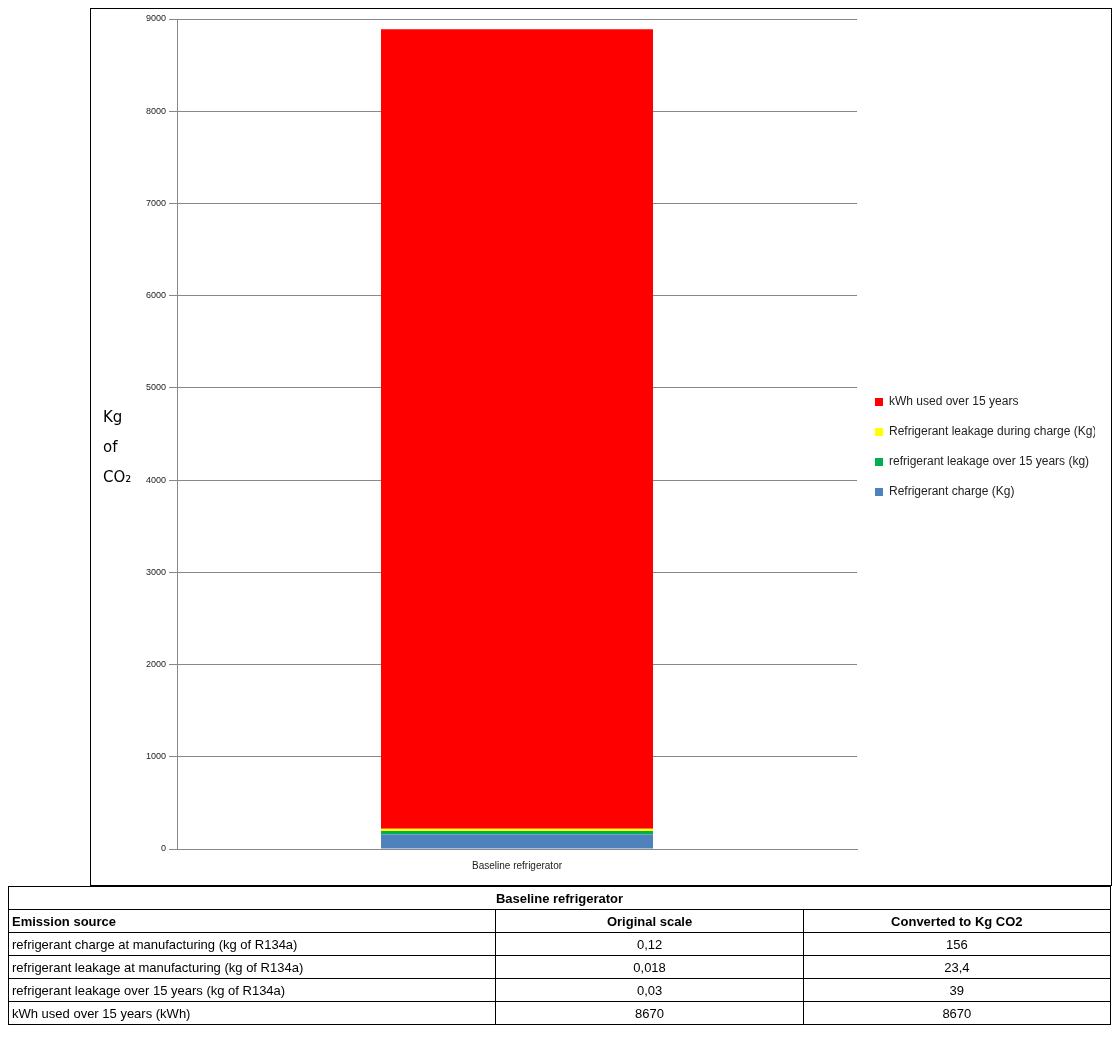 This screenshot has width=1119, height=1052. What do you see at coordinates (952, 491) in the screenshot?
I see `legend-label: Refrigerant charge (Kg)` at bounding box center [952, 491].